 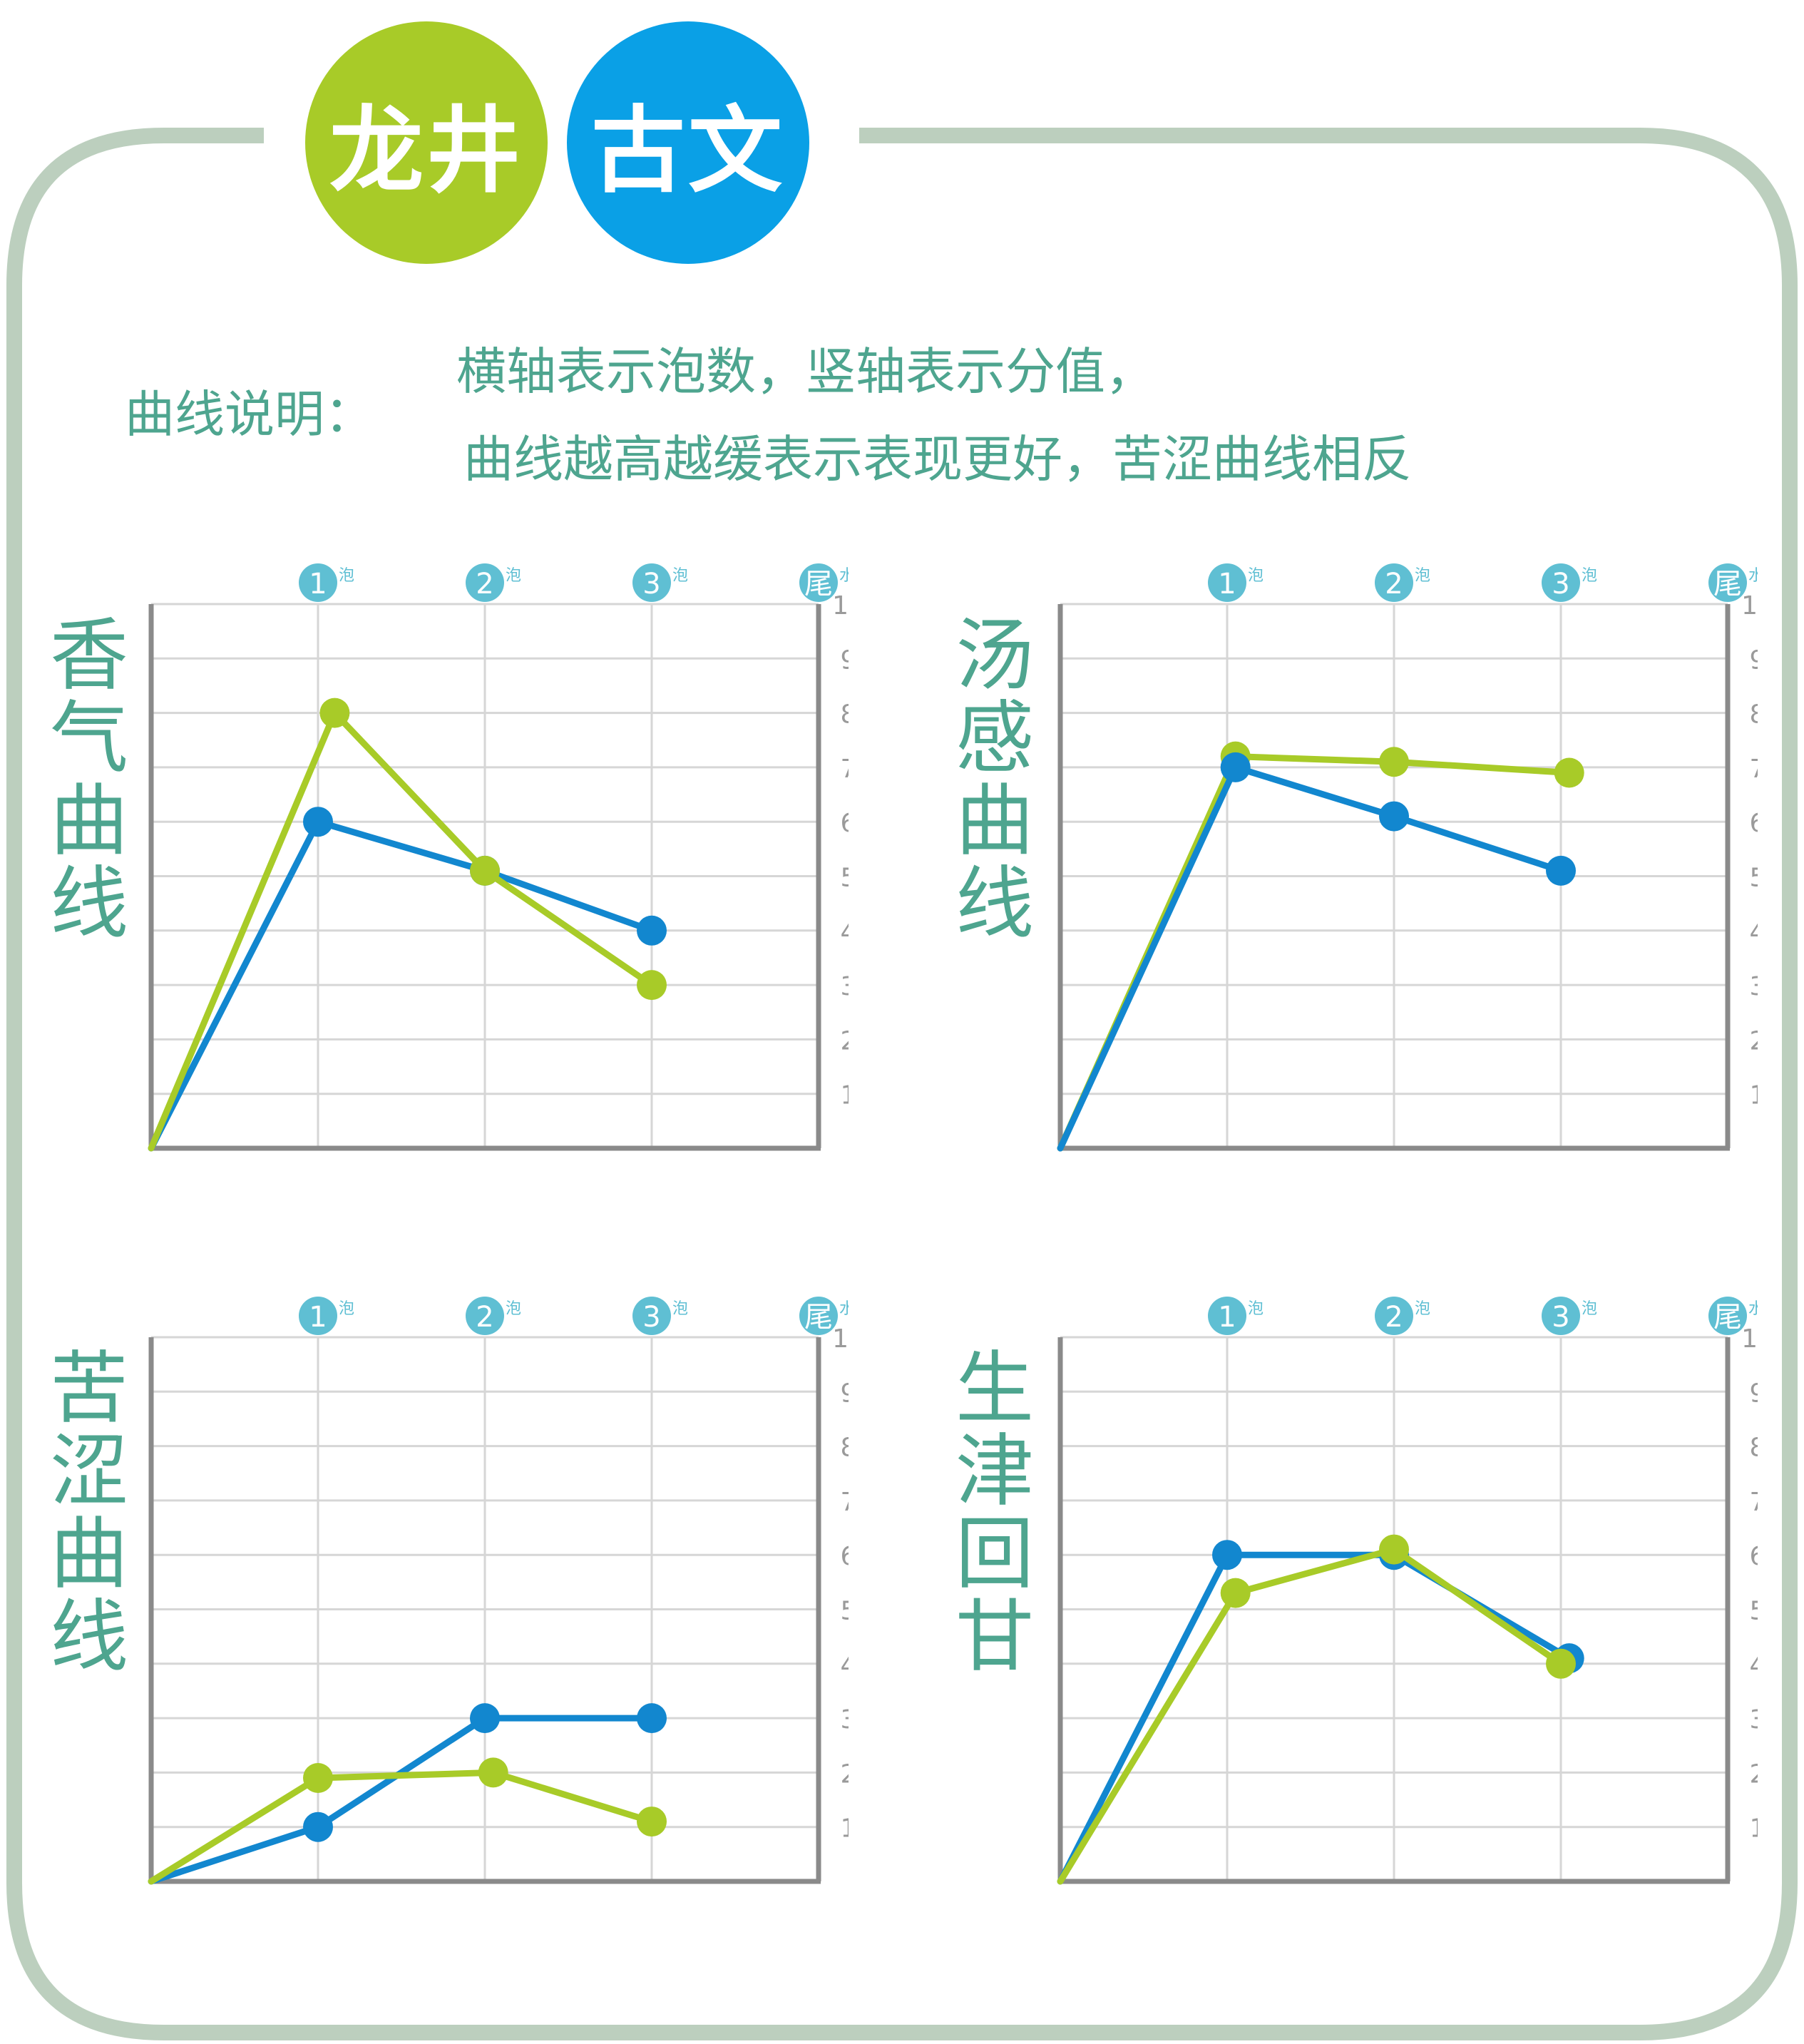 What do you see at coordinates (249, 414) in the screenshot?
I see `legend-title: 曲线说明：` at bounding box center [249, 414].